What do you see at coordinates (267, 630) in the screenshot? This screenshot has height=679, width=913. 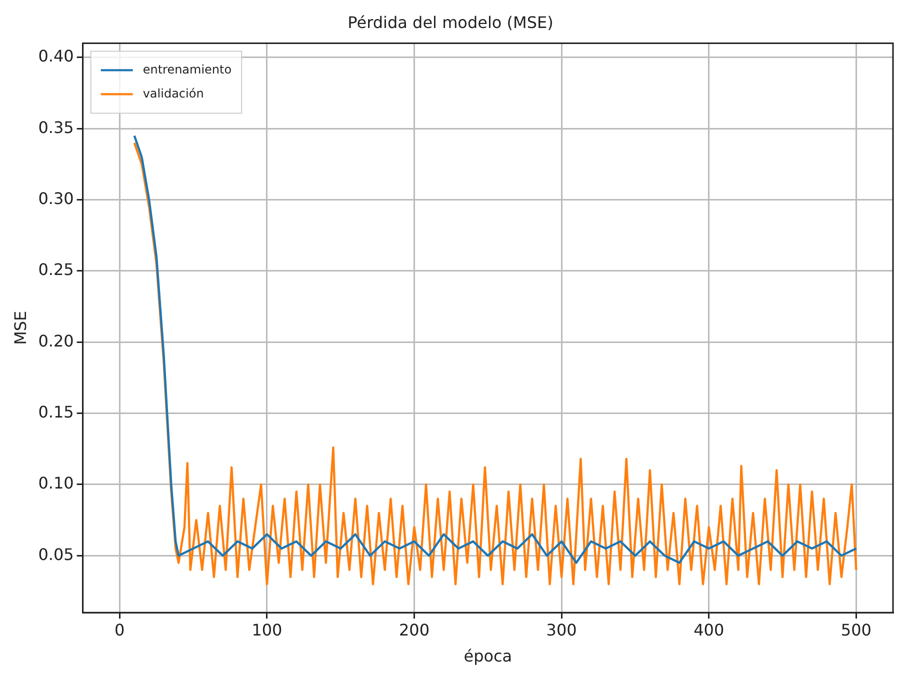 I see `x-tick-label: 100` at bounding box center [267, 630].